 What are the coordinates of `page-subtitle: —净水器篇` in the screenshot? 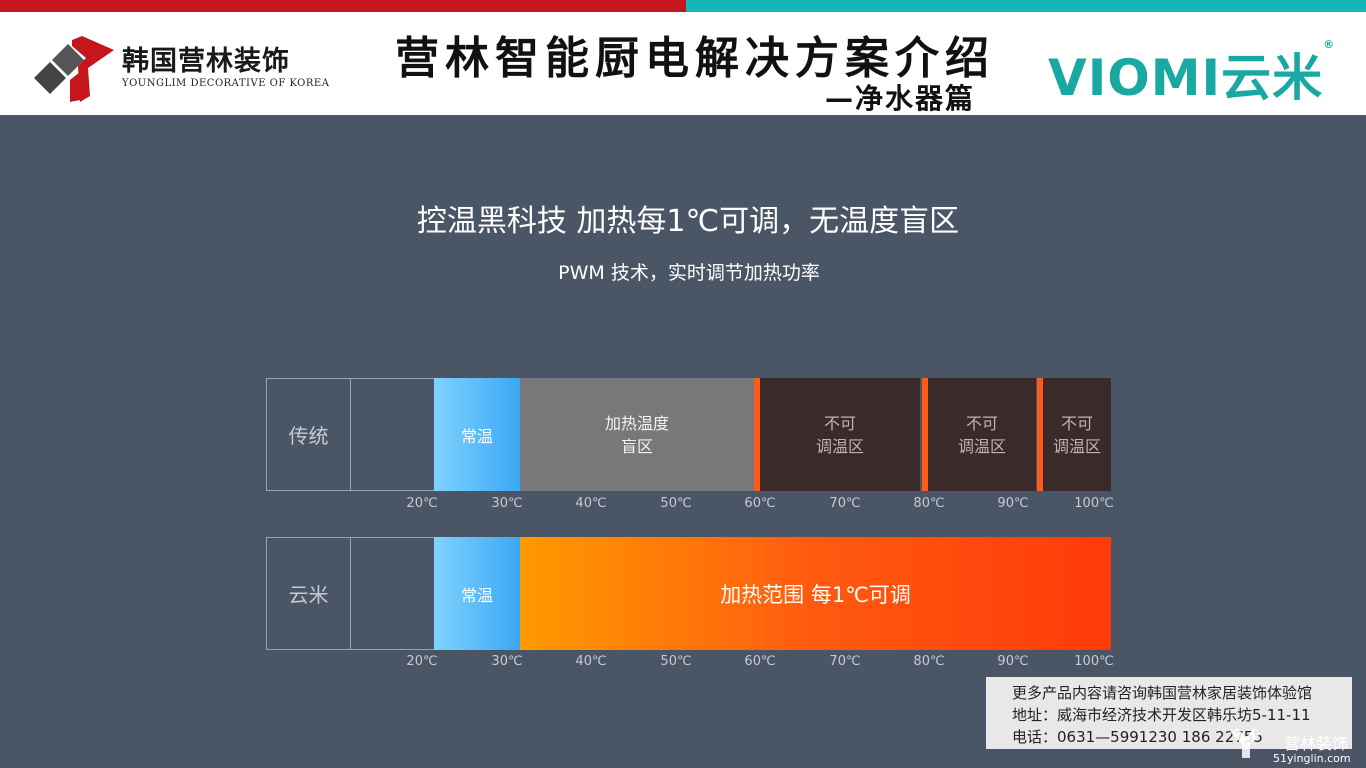 It's located at (900, 98).